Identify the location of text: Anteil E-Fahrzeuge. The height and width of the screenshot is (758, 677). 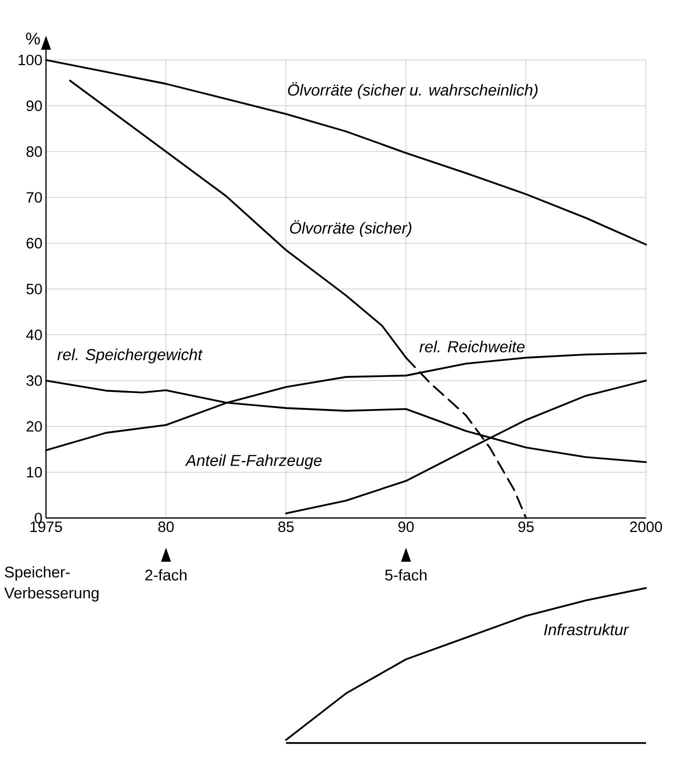
(253, 462).